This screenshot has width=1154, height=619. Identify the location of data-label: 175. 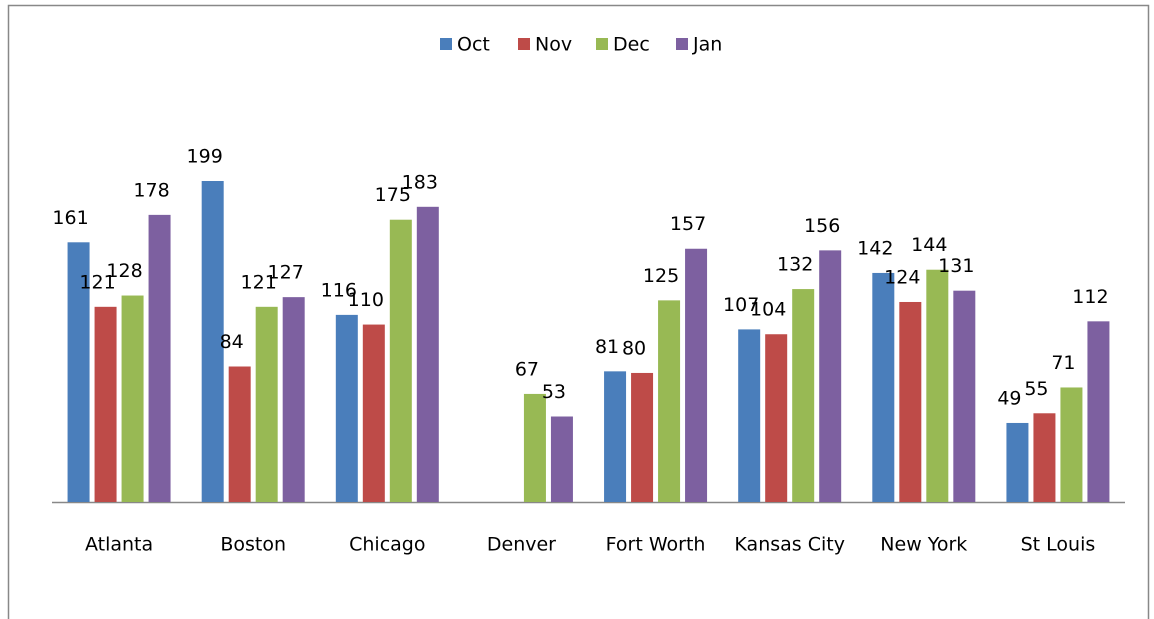
(393, 195).